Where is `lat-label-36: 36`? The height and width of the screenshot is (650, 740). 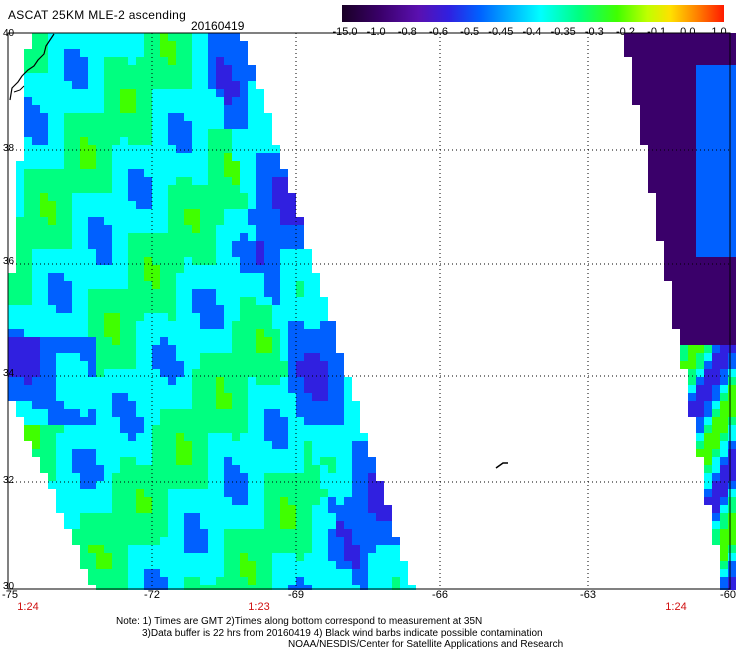
lat-label-36: 36 is located at coordinates (9, 261).